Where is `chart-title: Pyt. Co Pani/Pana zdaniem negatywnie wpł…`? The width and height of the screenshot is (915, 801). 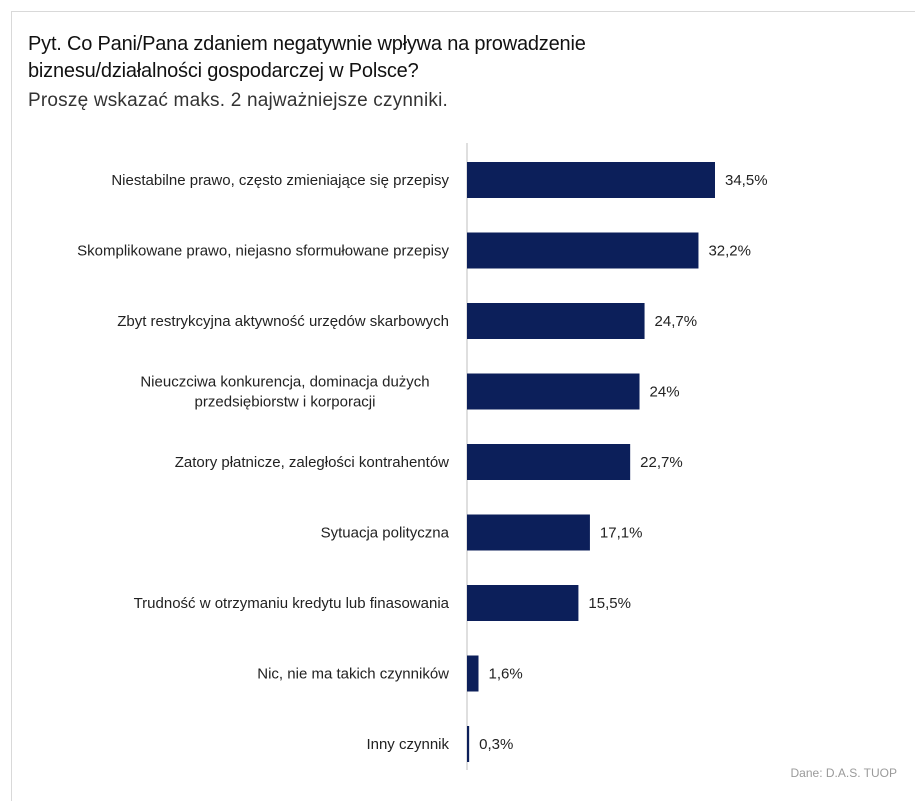
chart-title: Pyt. Co Pani/Pana zdaniem negatywnie wpł… is located at coordinates (307, 57).